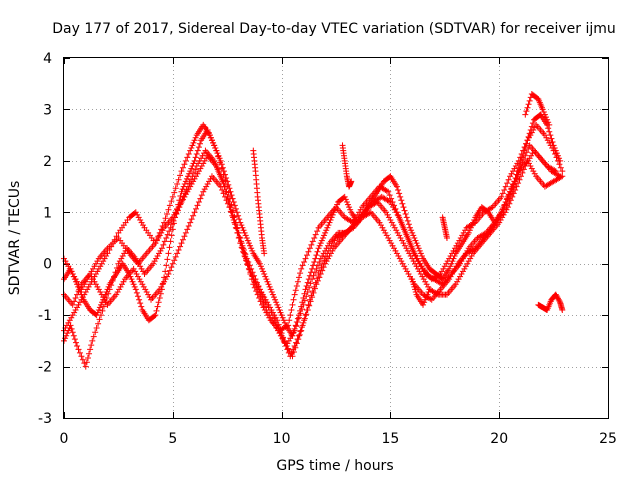 Image resolution: width=640 pixels, height=480 pixels. I want to click on y-tick-label: -2, so click(45, 368).